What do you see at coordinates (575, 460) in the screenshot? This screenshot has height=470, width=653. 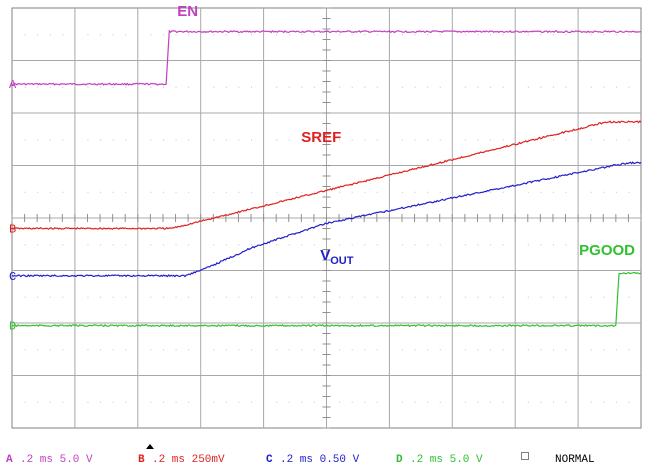 I see `acquisition-mode: NORMAL` at bounding box center [575, 460].